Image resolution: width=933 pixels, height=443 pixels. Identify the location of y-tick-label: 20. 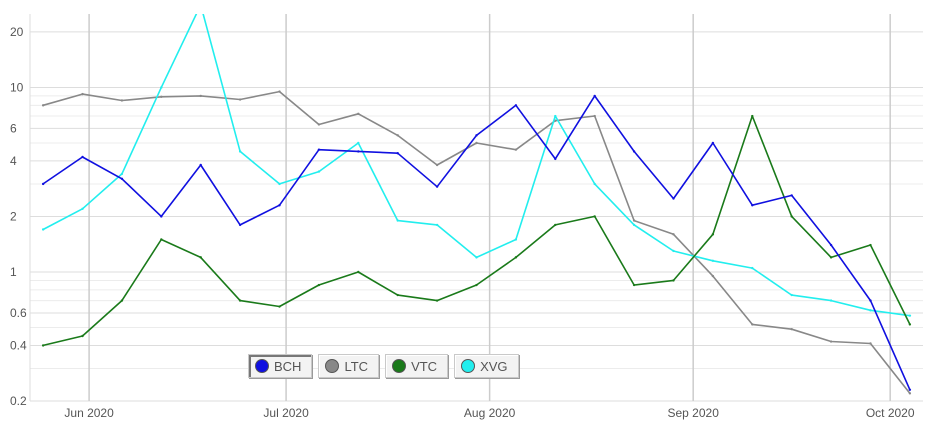
(17, 32).